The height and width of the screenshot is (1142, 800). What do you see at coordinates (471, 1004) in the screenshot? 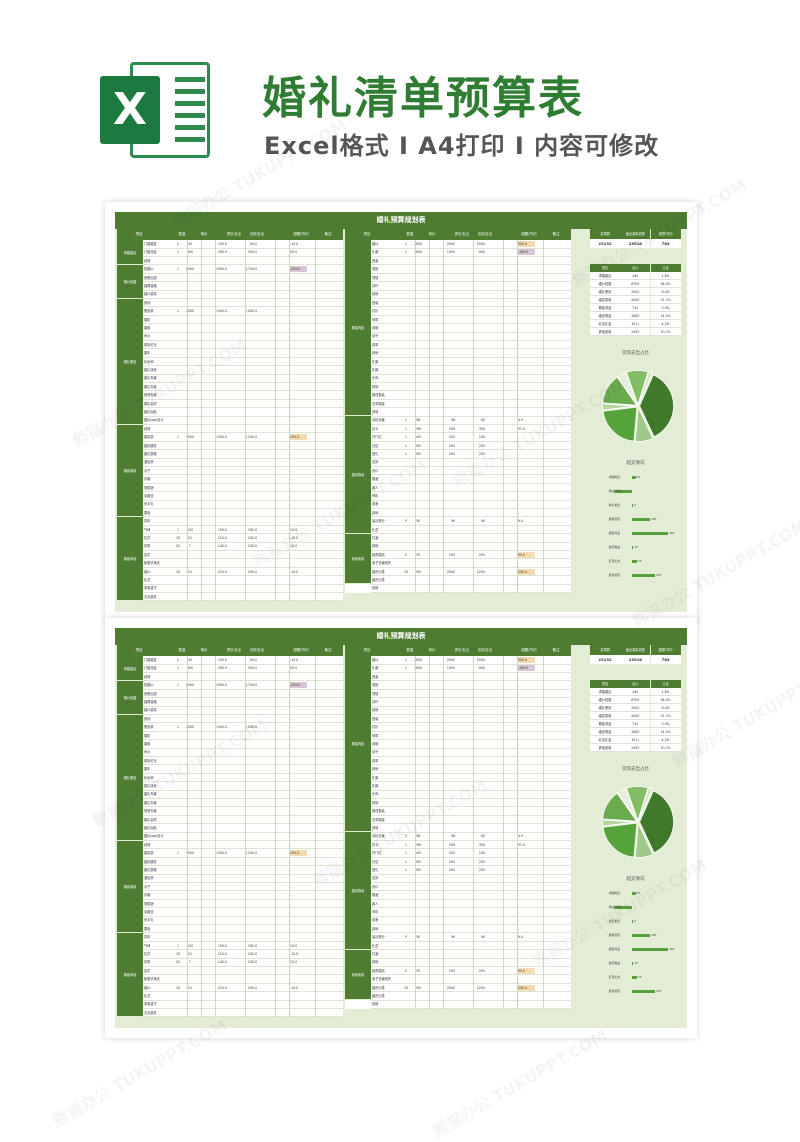
I see `sheet2-right-row: 其他 -` at bounding box center [471, 1004].